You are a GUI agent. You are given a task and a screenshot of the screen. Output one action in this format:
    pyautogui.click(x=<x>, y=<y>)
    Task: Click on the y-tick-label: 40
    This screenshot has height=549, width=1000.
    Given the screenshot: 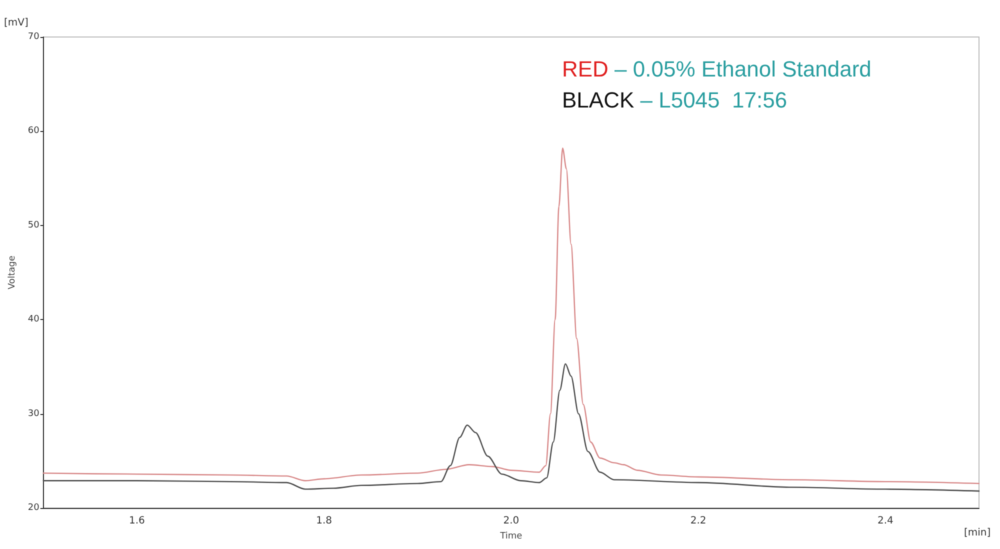 What is the action you would take?
    pyautogui.click(x=34, y=319)
    